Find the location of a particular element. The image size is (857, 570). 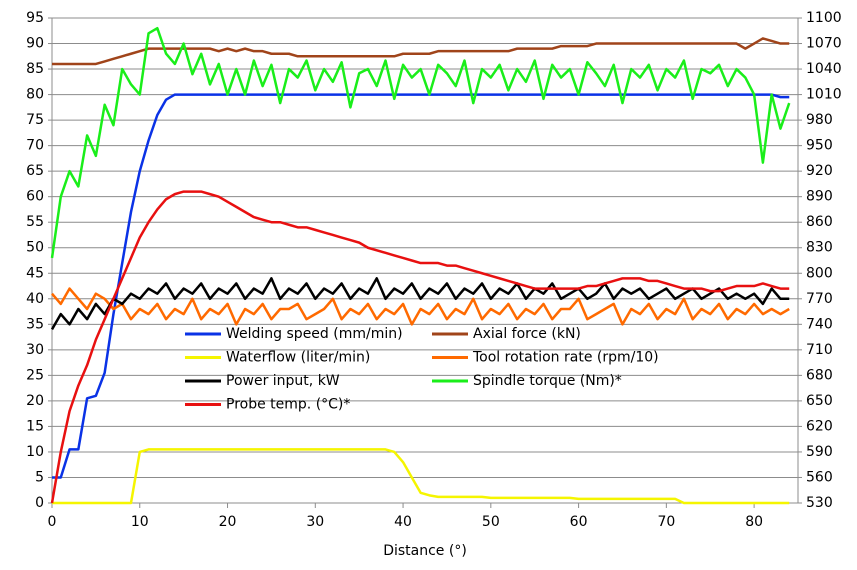

y2-tick-label: 770 is located at coordinates (819, 299).